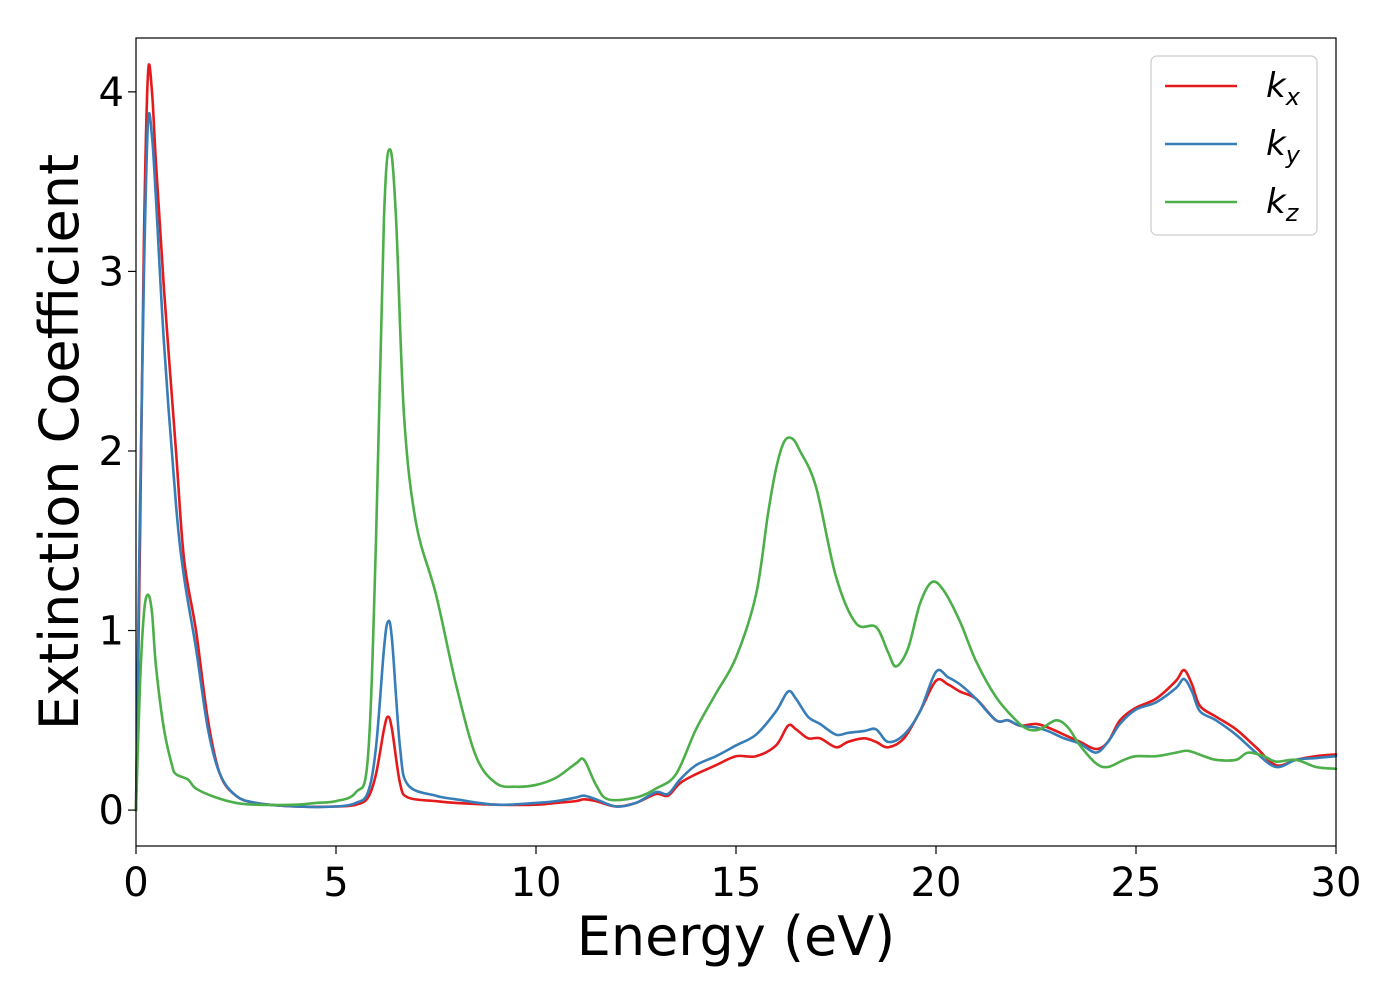  What do you see at coordinates (1136, 883) in the screenshot?
I see `x-tick-label: 25` at bounding box center [1136, 883].